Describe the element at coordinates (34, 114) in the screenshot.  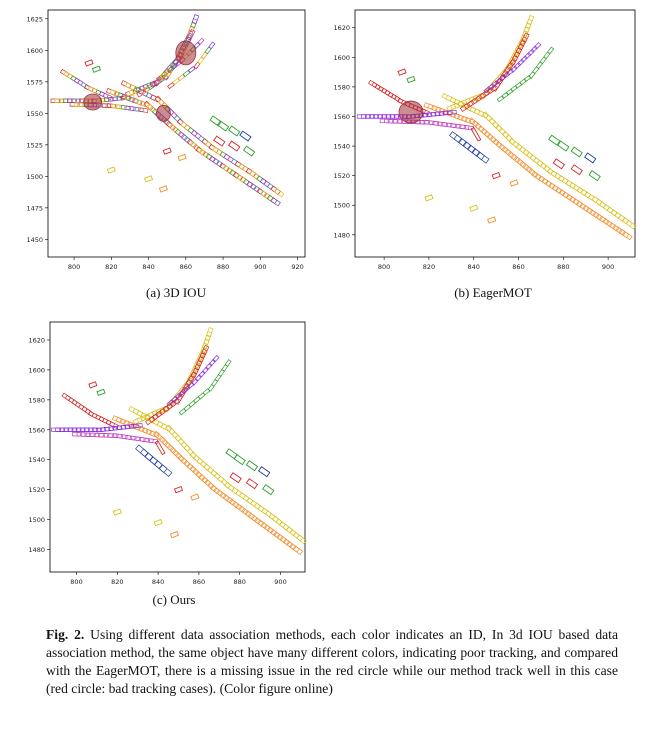
I see `y-tick-label: 1550` at that location.